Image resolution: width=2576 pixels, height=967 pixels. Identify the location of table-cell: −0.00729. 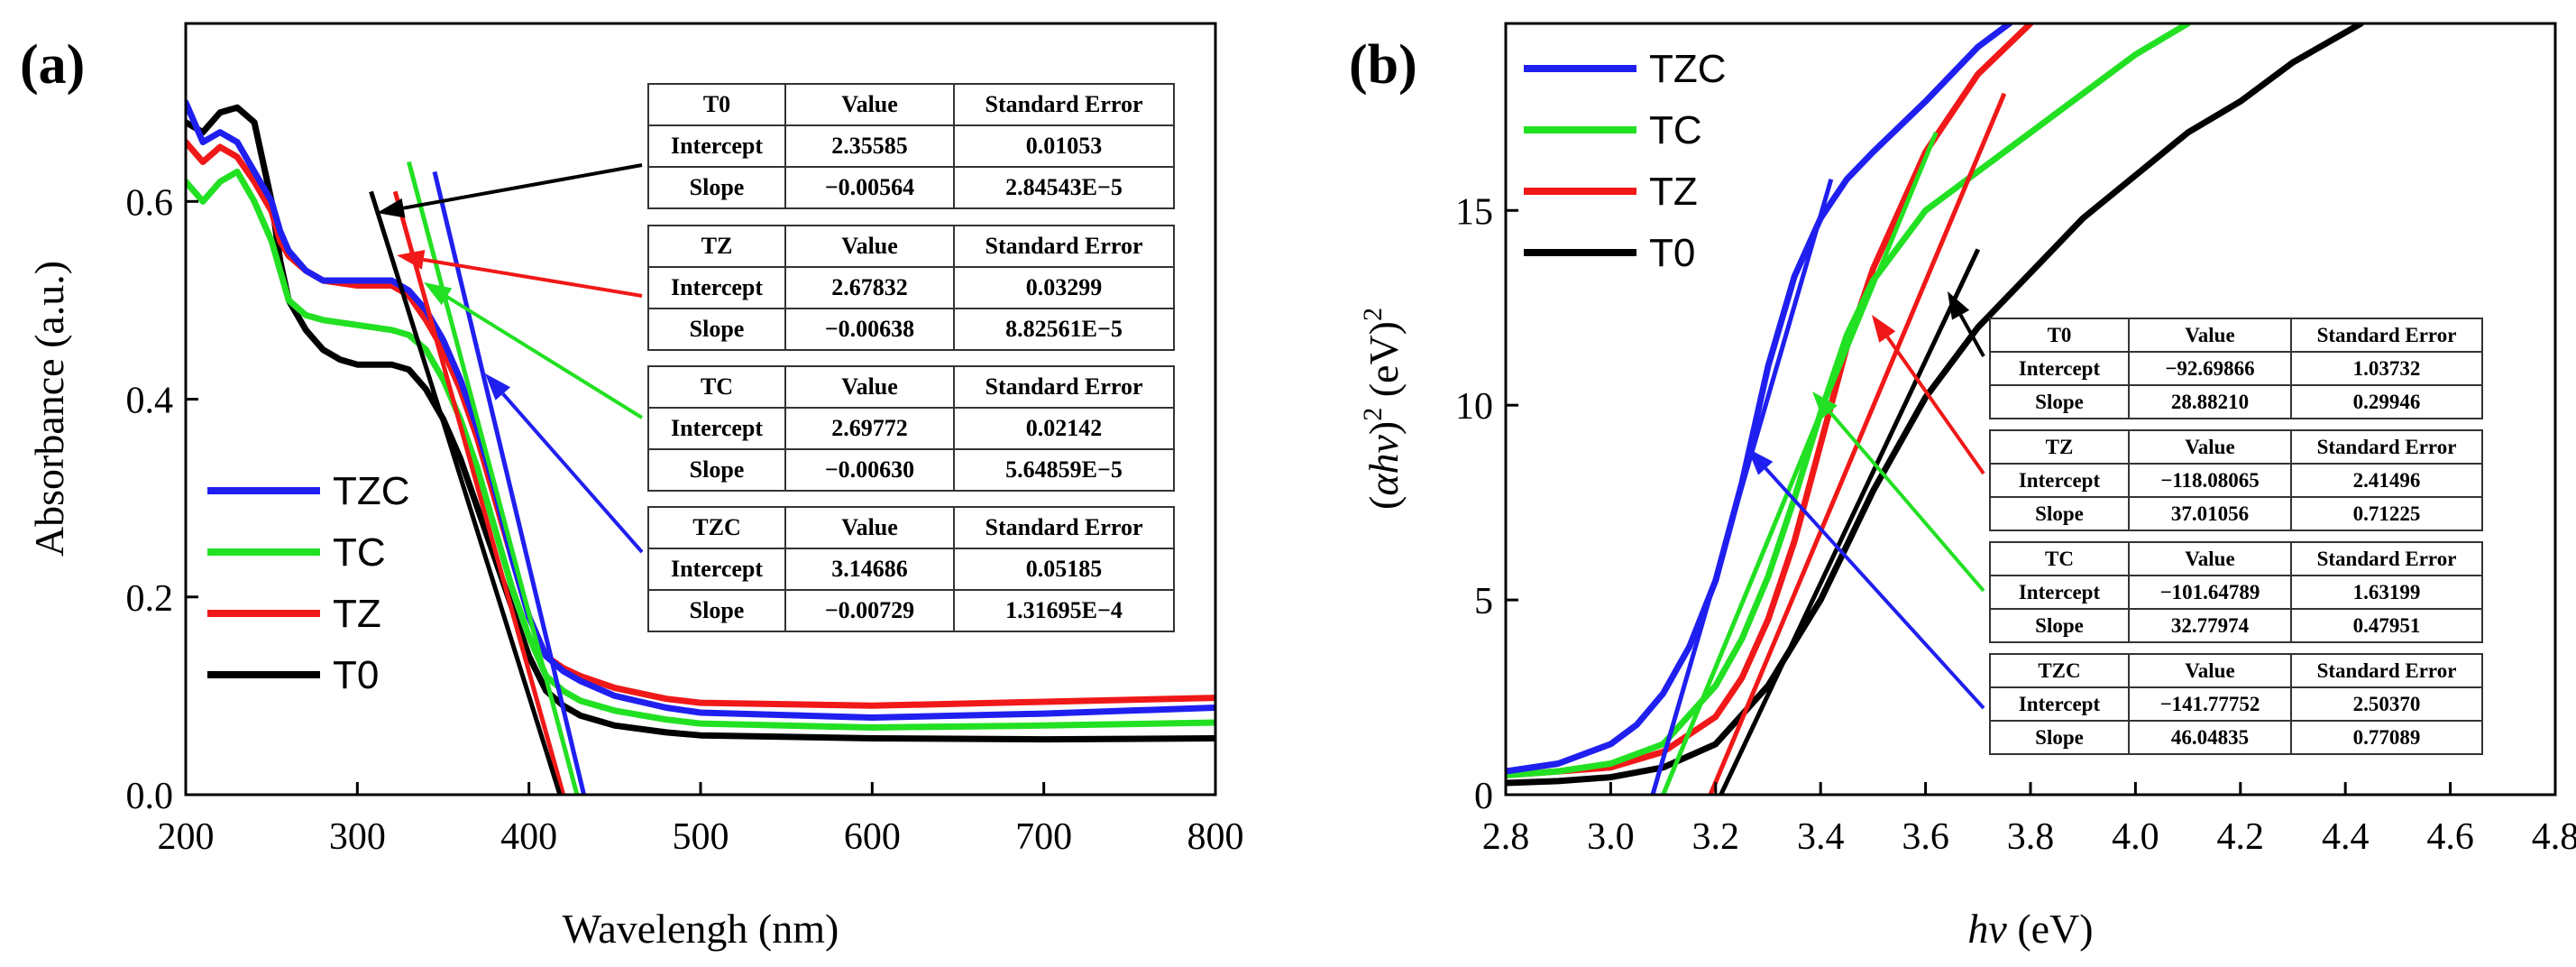
(869, 610).